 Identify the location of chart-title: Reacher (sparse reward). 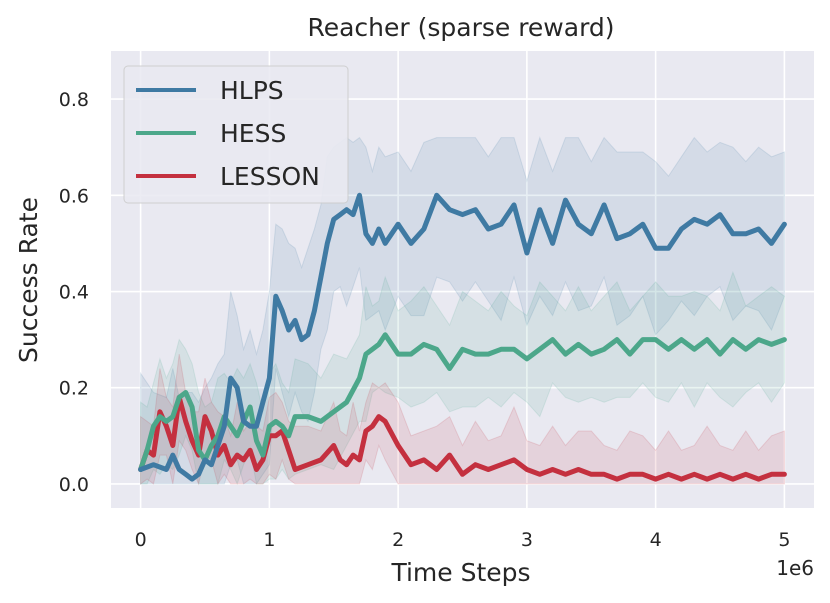
(460, 27).